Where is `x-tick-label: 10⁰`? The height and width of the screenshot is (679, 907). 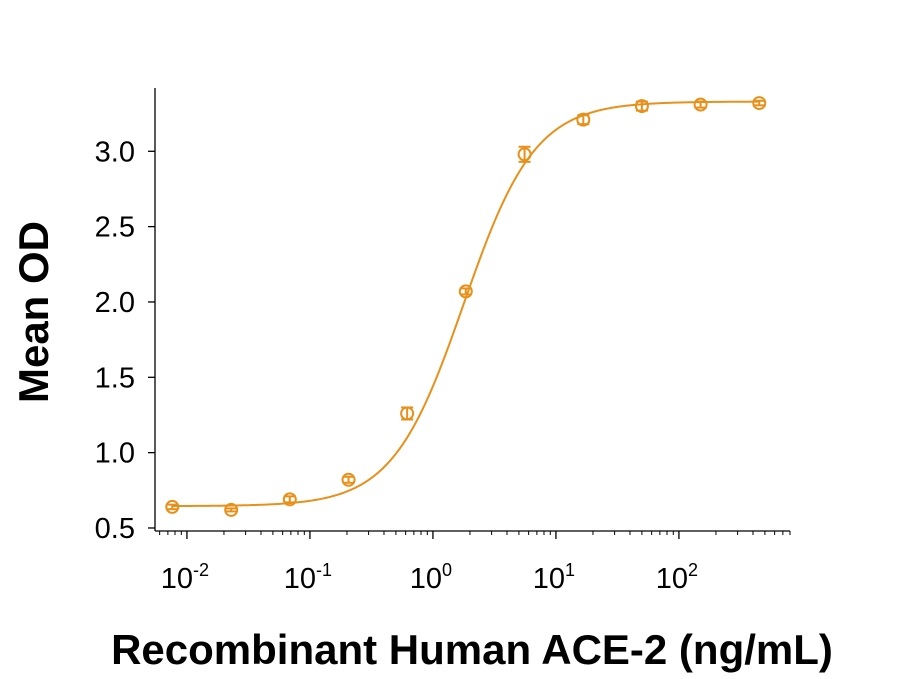
x-tick-label: 10⁰ is located at coordinates (431, 577).